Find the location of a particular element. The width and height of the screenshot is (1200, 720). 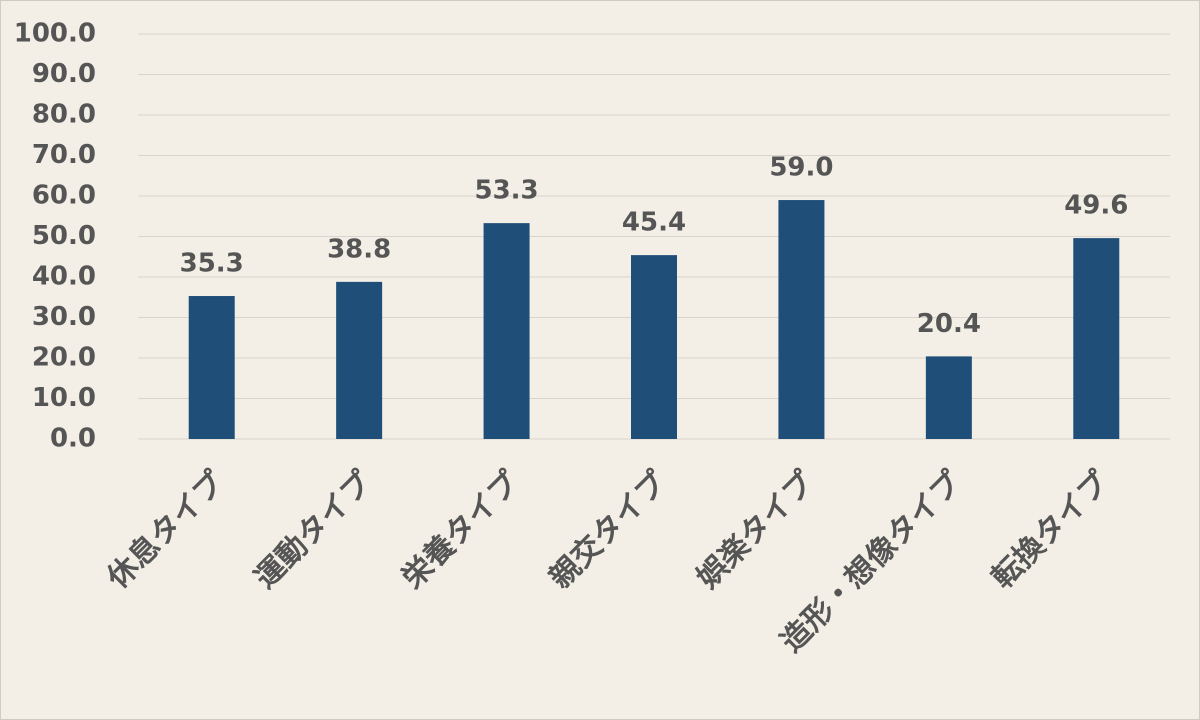

y-tick-label: 80.0 is located at coordinates (64, 115).